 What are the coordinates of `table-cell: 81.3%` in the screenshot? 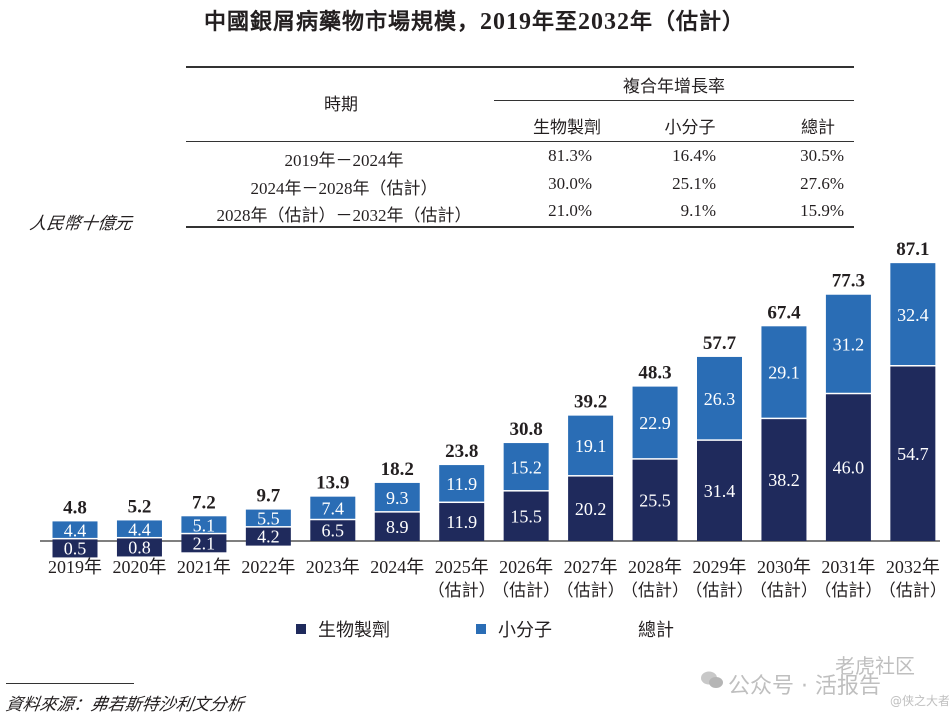 It's located at (570, 155).